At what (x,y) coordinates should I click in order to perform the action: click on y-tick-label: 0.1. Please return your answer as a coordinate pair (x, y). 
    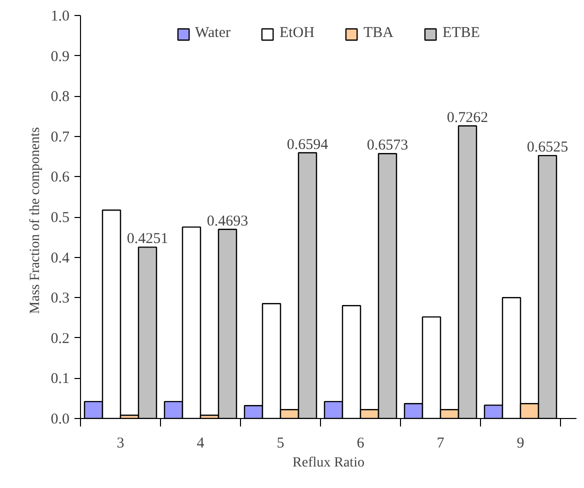
    Looking at the image, I should click on (60, 379).